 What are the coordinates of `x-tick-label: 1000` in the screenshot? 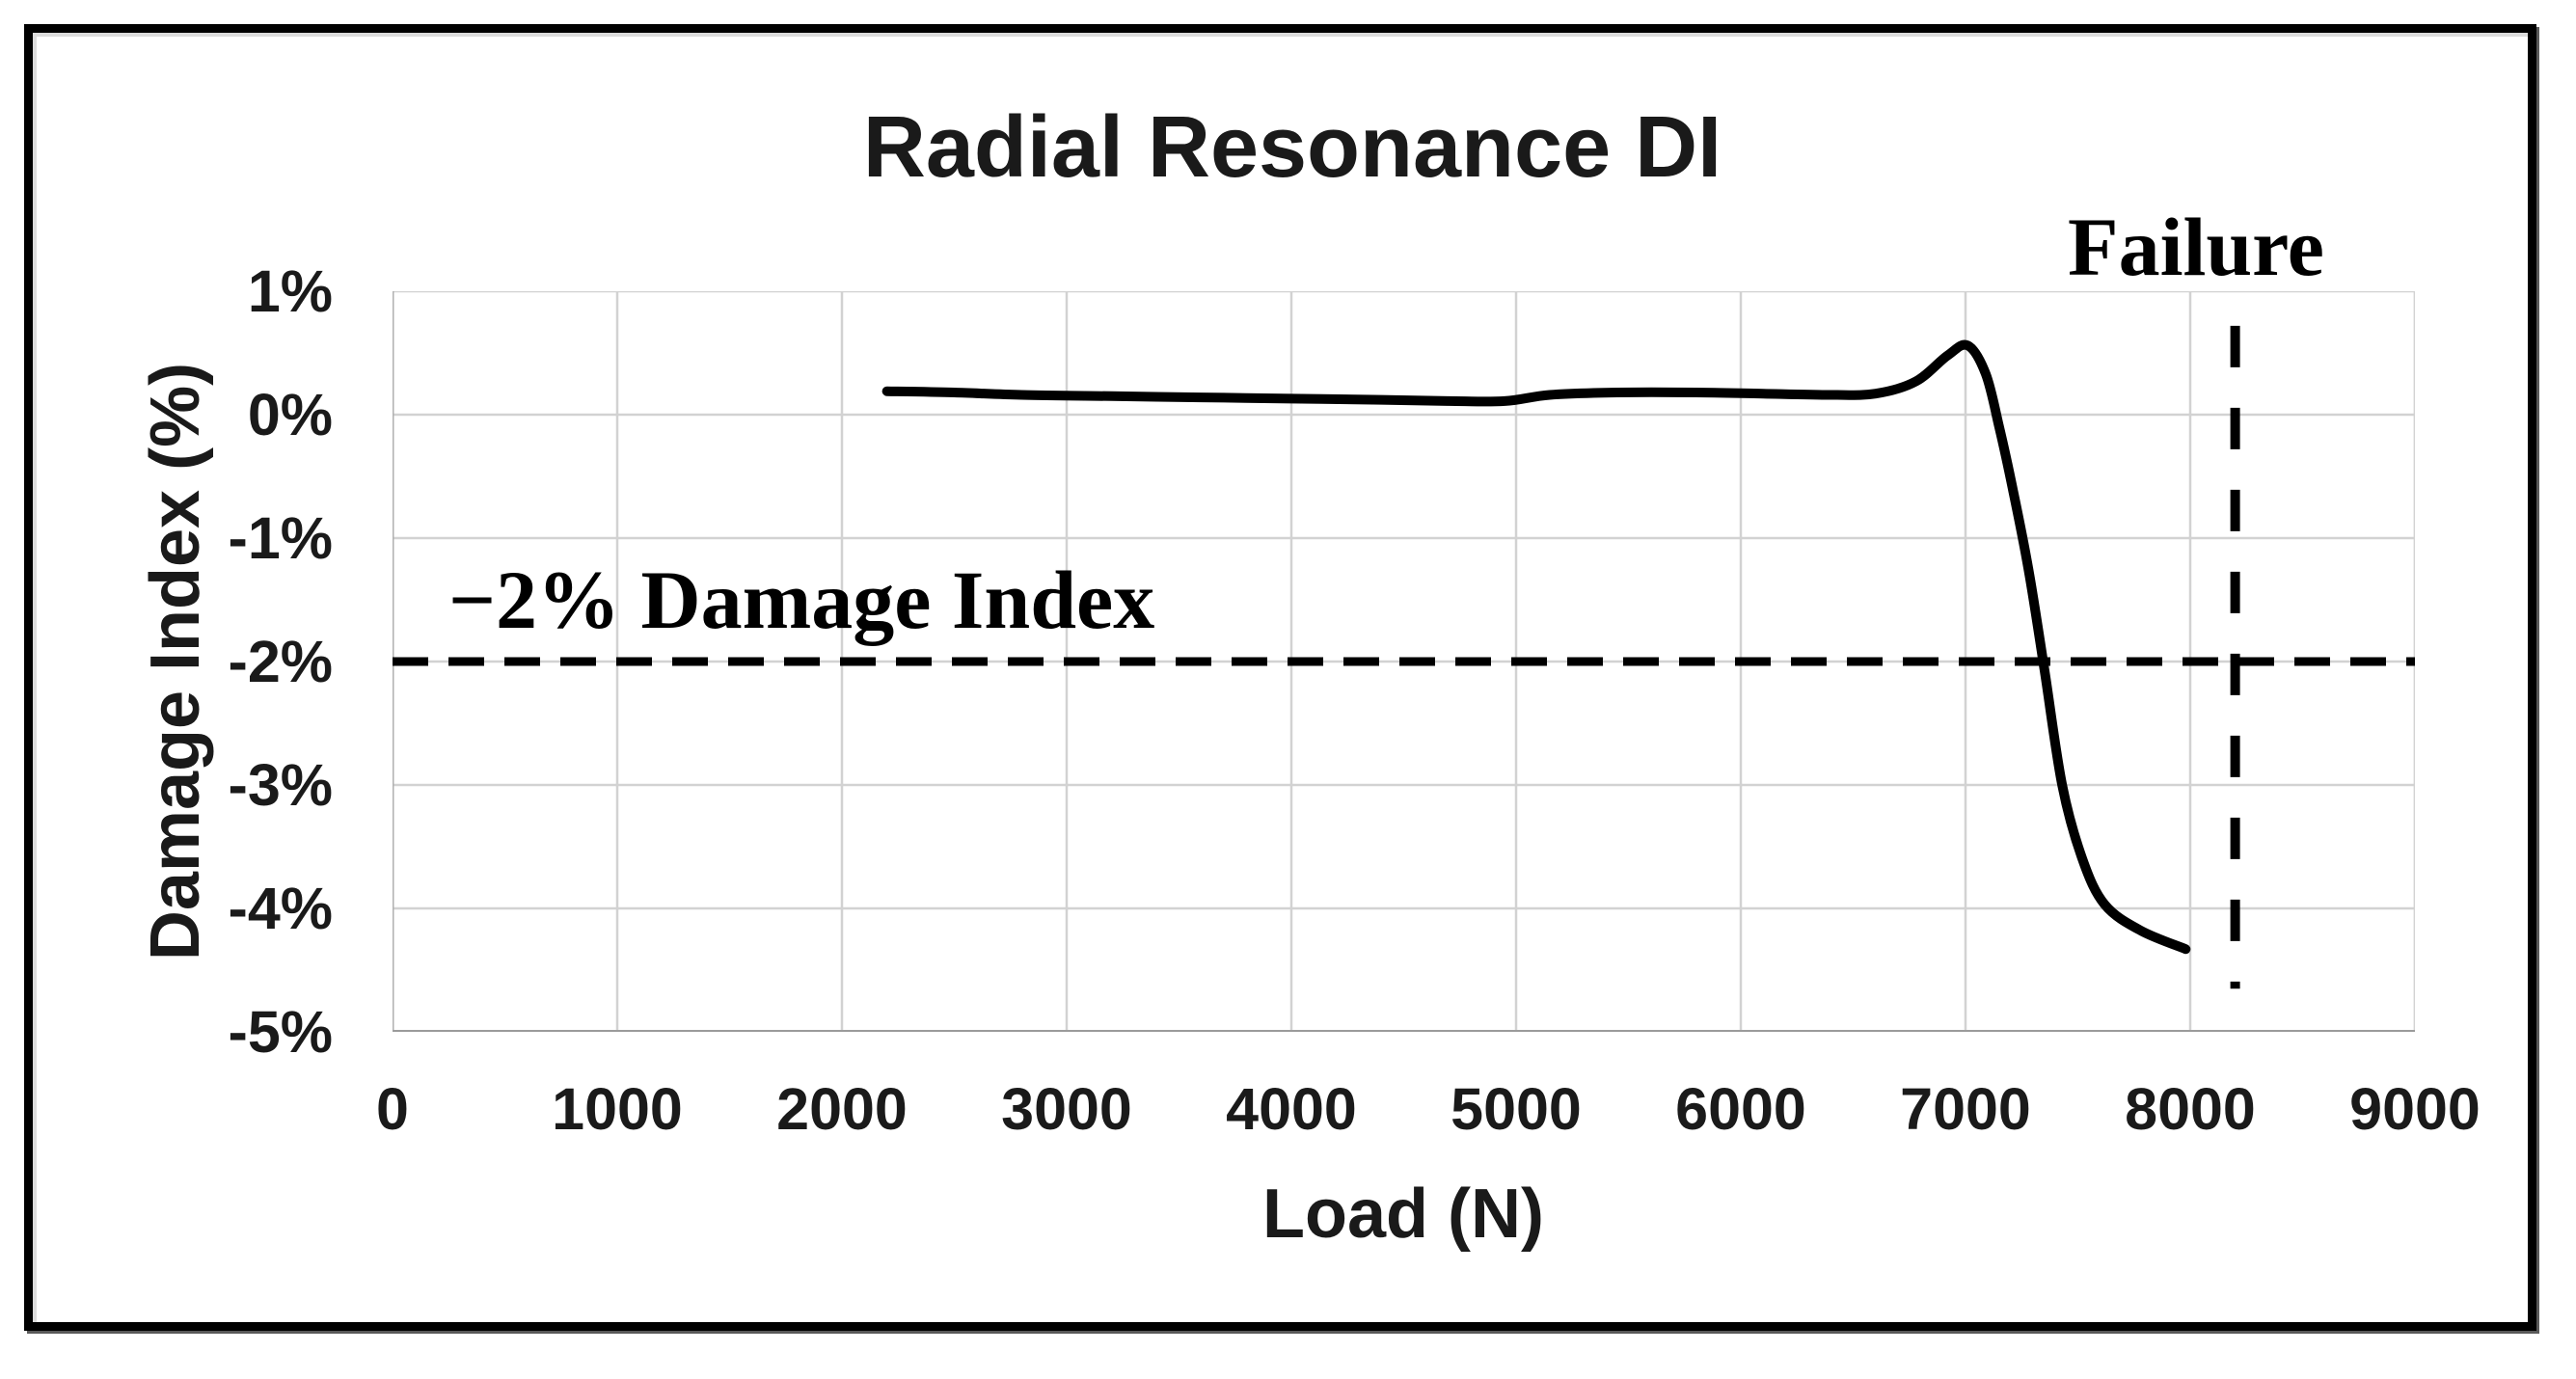 It's located at (617, 1109).